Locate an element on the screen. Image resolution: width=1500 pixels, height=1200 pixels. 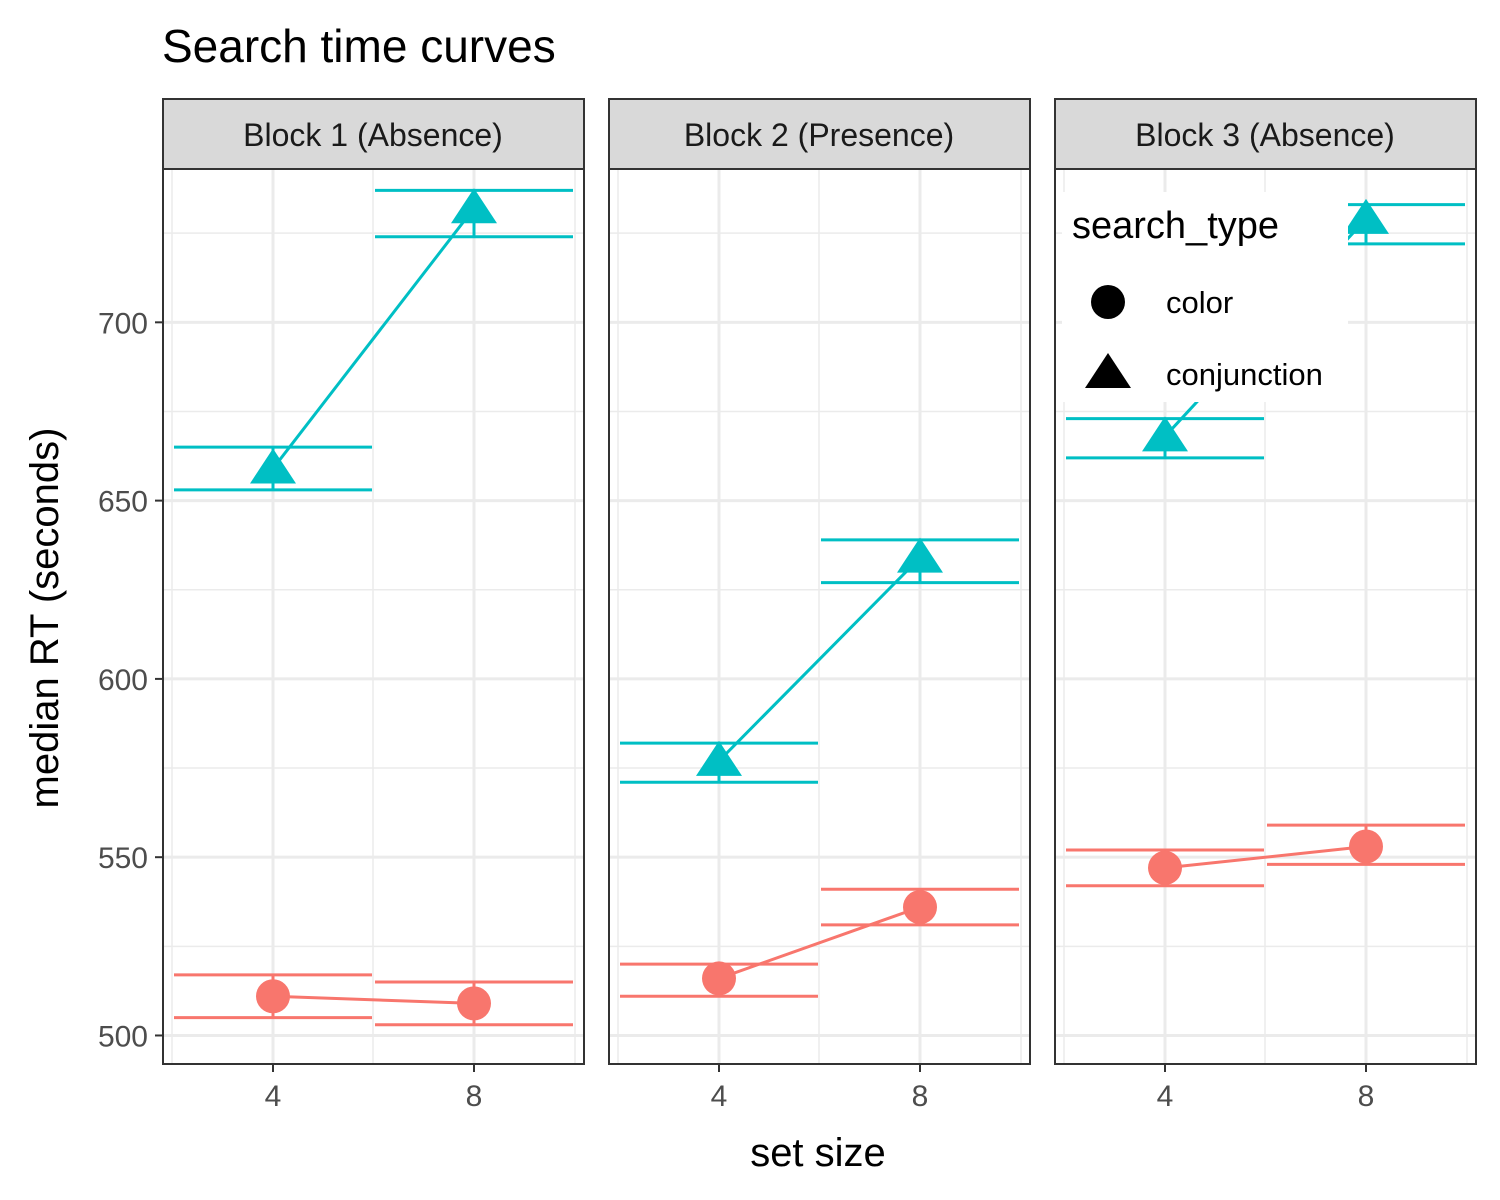
y-tick-label: 500 is located at coordinates (123, 1036).